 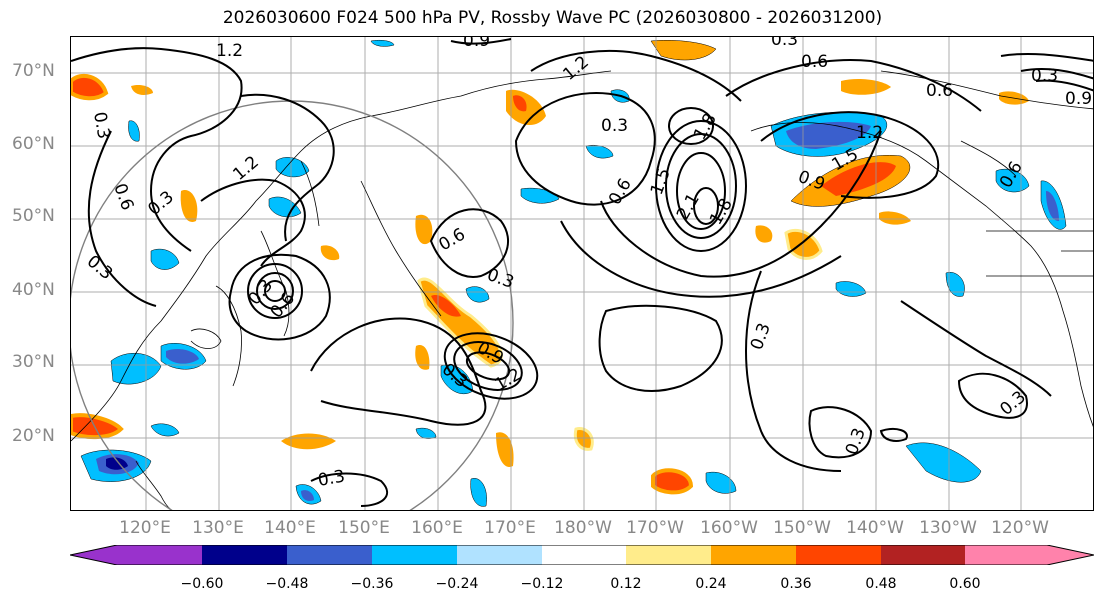 What do you see at coordinates (802, 528) in the screenshot?
I see `lon-label-150w: 150°W` at bounding box center [802, 528].